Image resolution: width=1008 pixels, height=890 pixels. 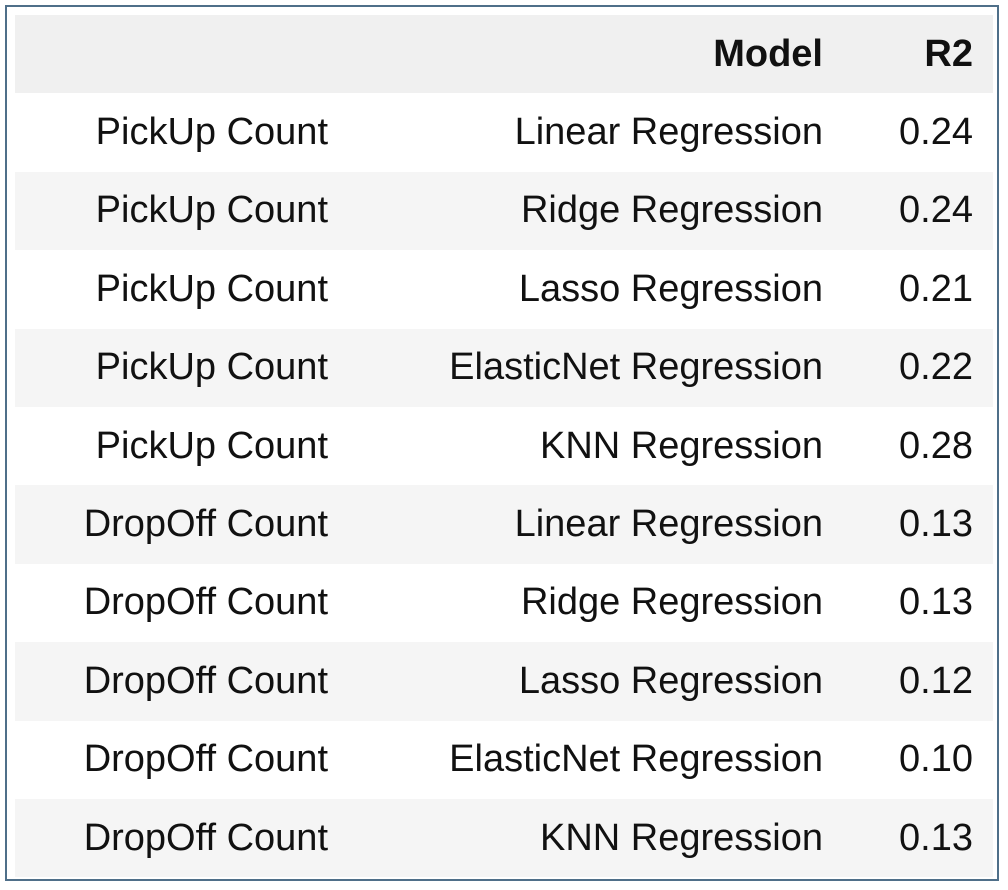 What do you see at coordinates (919, 289) in the screenshot?
I see `cell-r2: 0.21` at bounding box center [919, 289].